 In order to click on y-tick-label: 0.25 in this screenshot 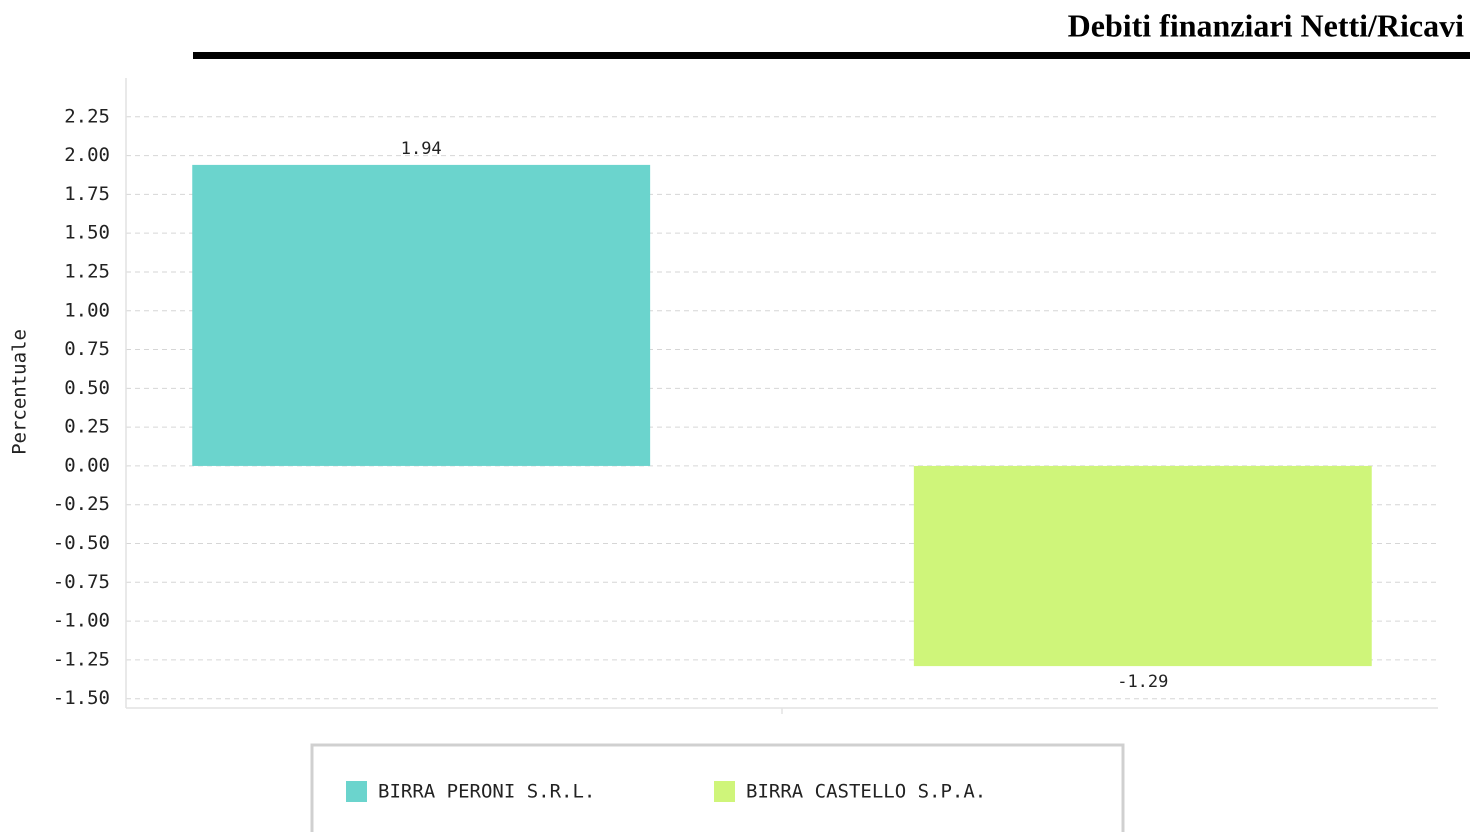, I will do `click(87, 427)`.